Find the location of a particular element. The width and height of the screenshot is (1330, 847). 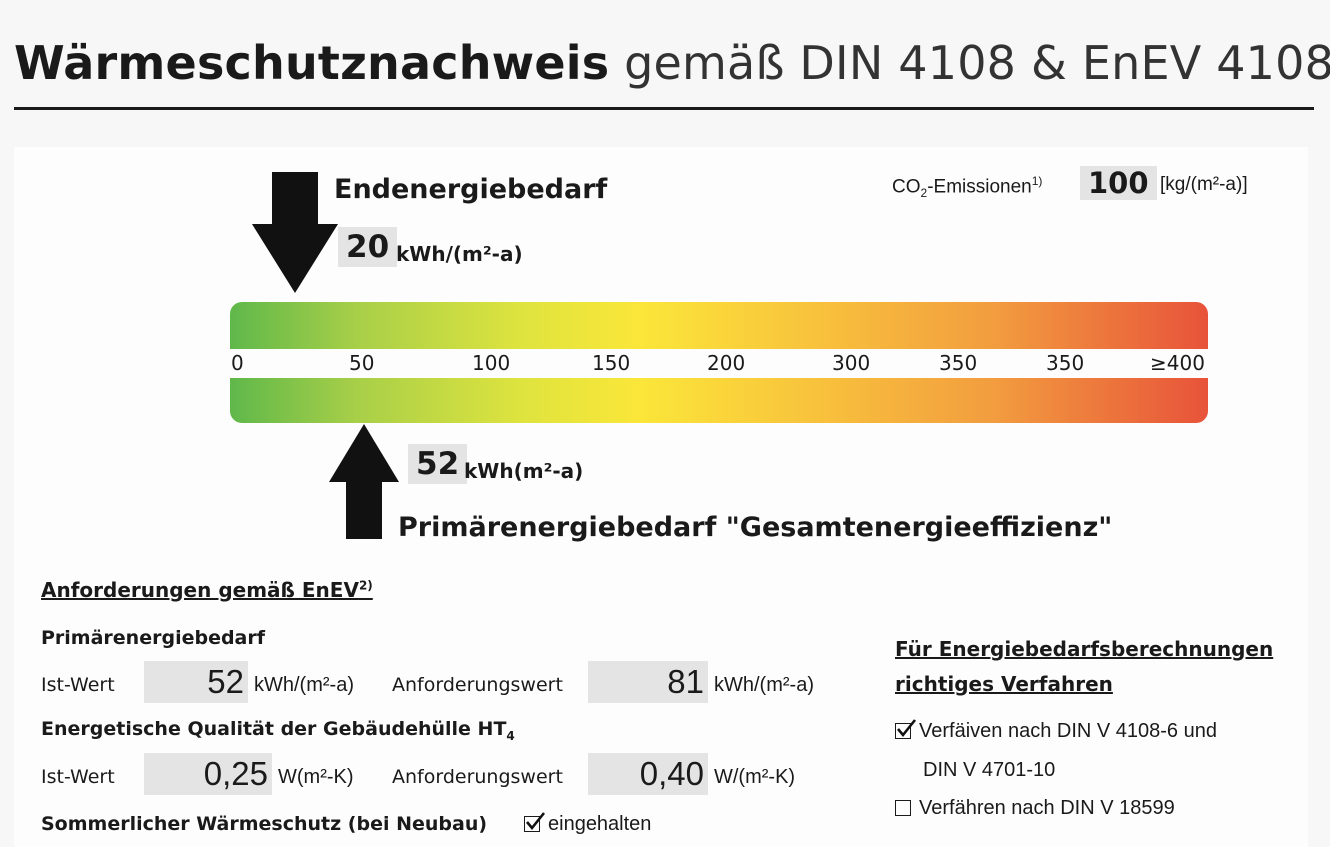

requirements-heading: Anforderungen gemäß EnEV2) is located at coordinates (207, 590).